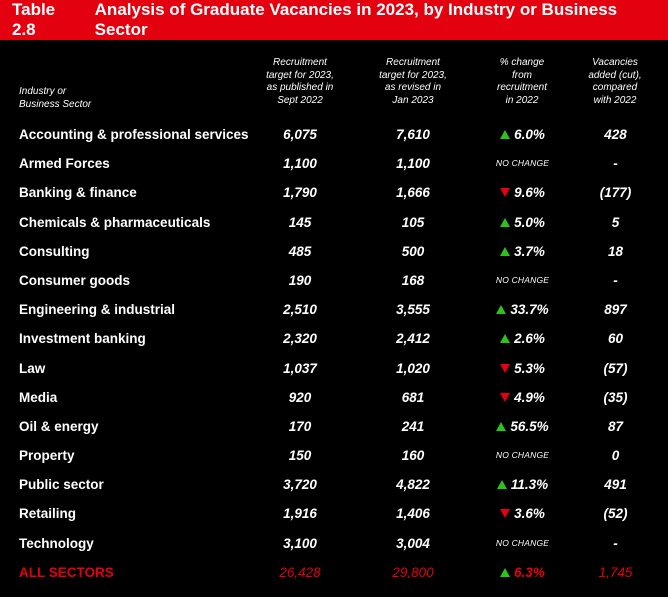  What do you see at coordinates (529, 310) in the screenshot?
I see `change-value: 33.7%` at bounding box center [529, 310].